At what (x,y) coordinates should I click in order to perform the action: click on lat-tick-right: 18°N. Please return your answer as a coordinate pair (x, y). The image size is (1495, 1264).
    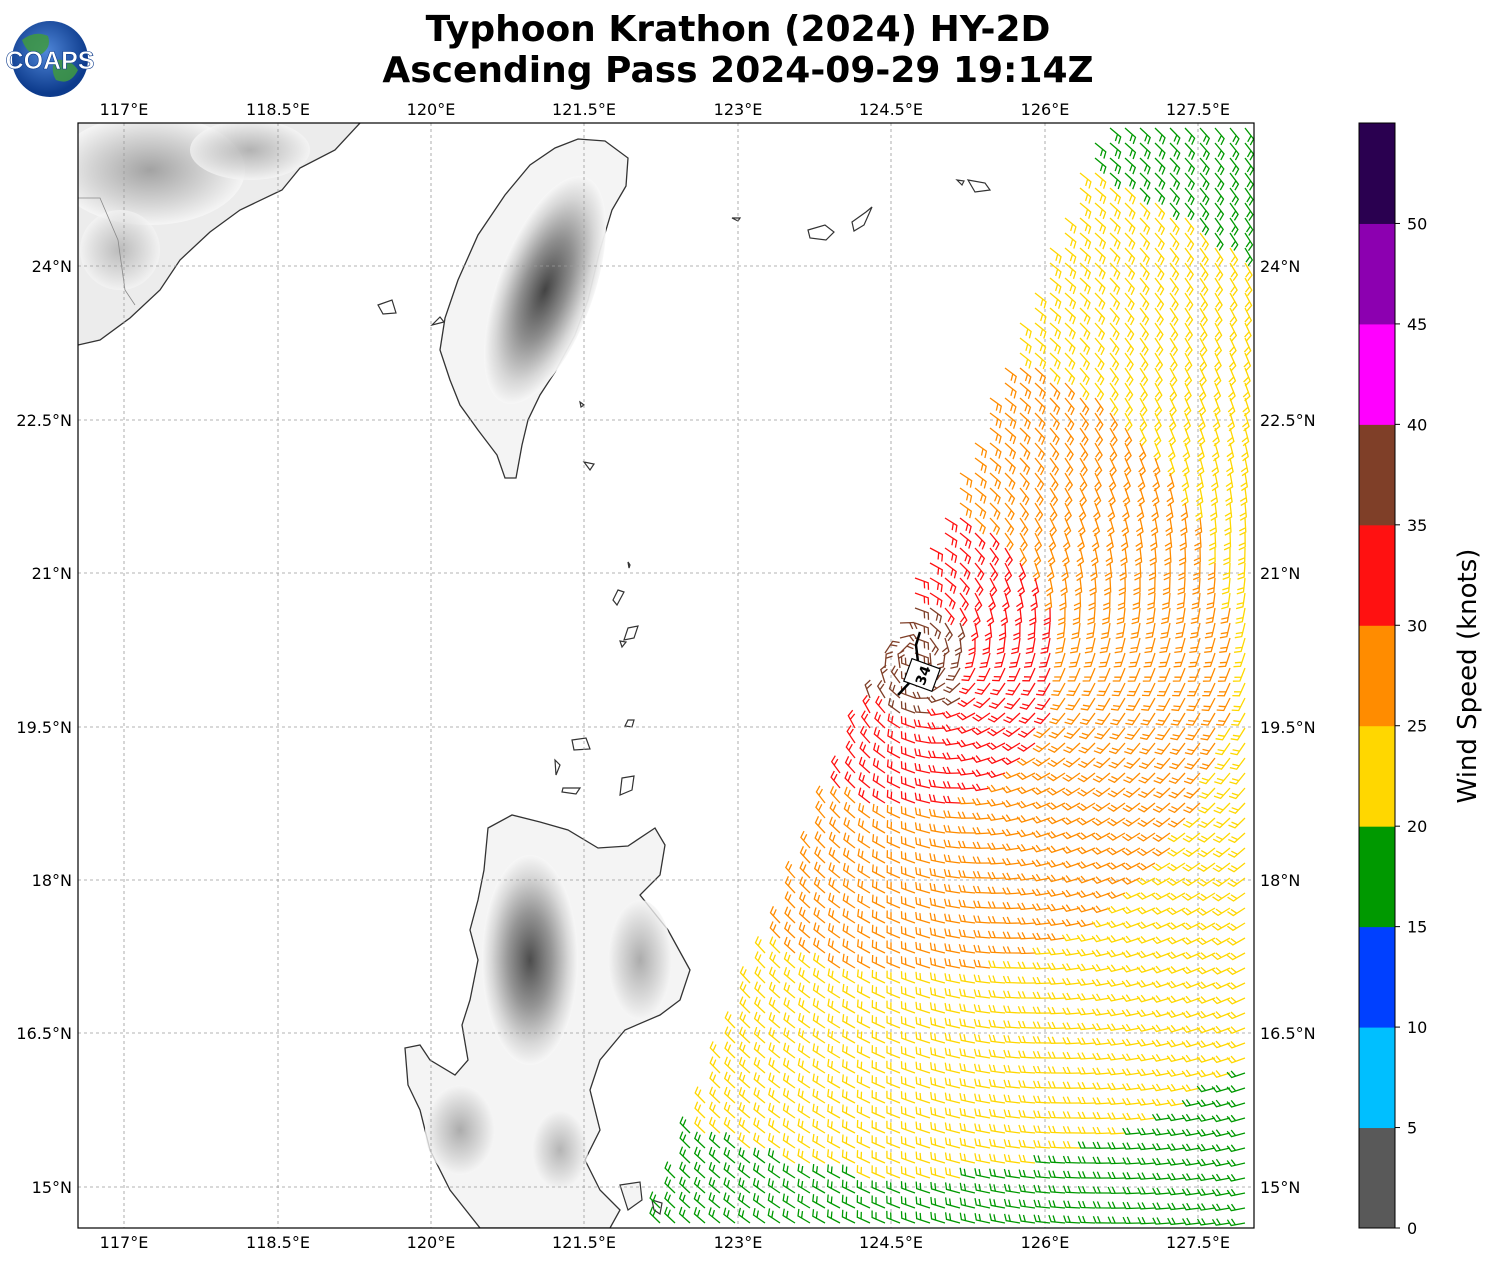
    Looking at the image, I should click on (1280, 880).